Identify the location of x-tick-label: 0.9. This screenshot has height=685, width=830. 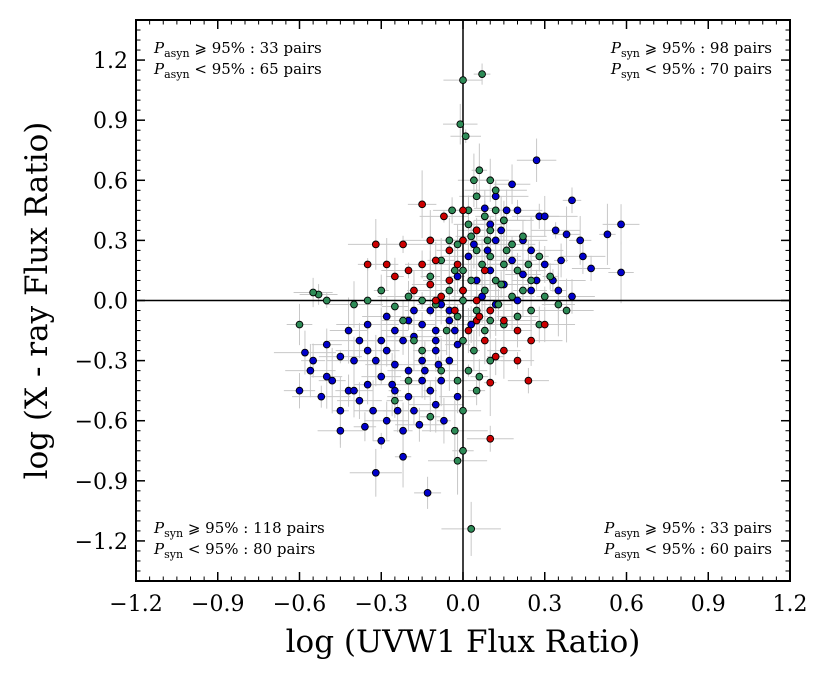
(708, 604).